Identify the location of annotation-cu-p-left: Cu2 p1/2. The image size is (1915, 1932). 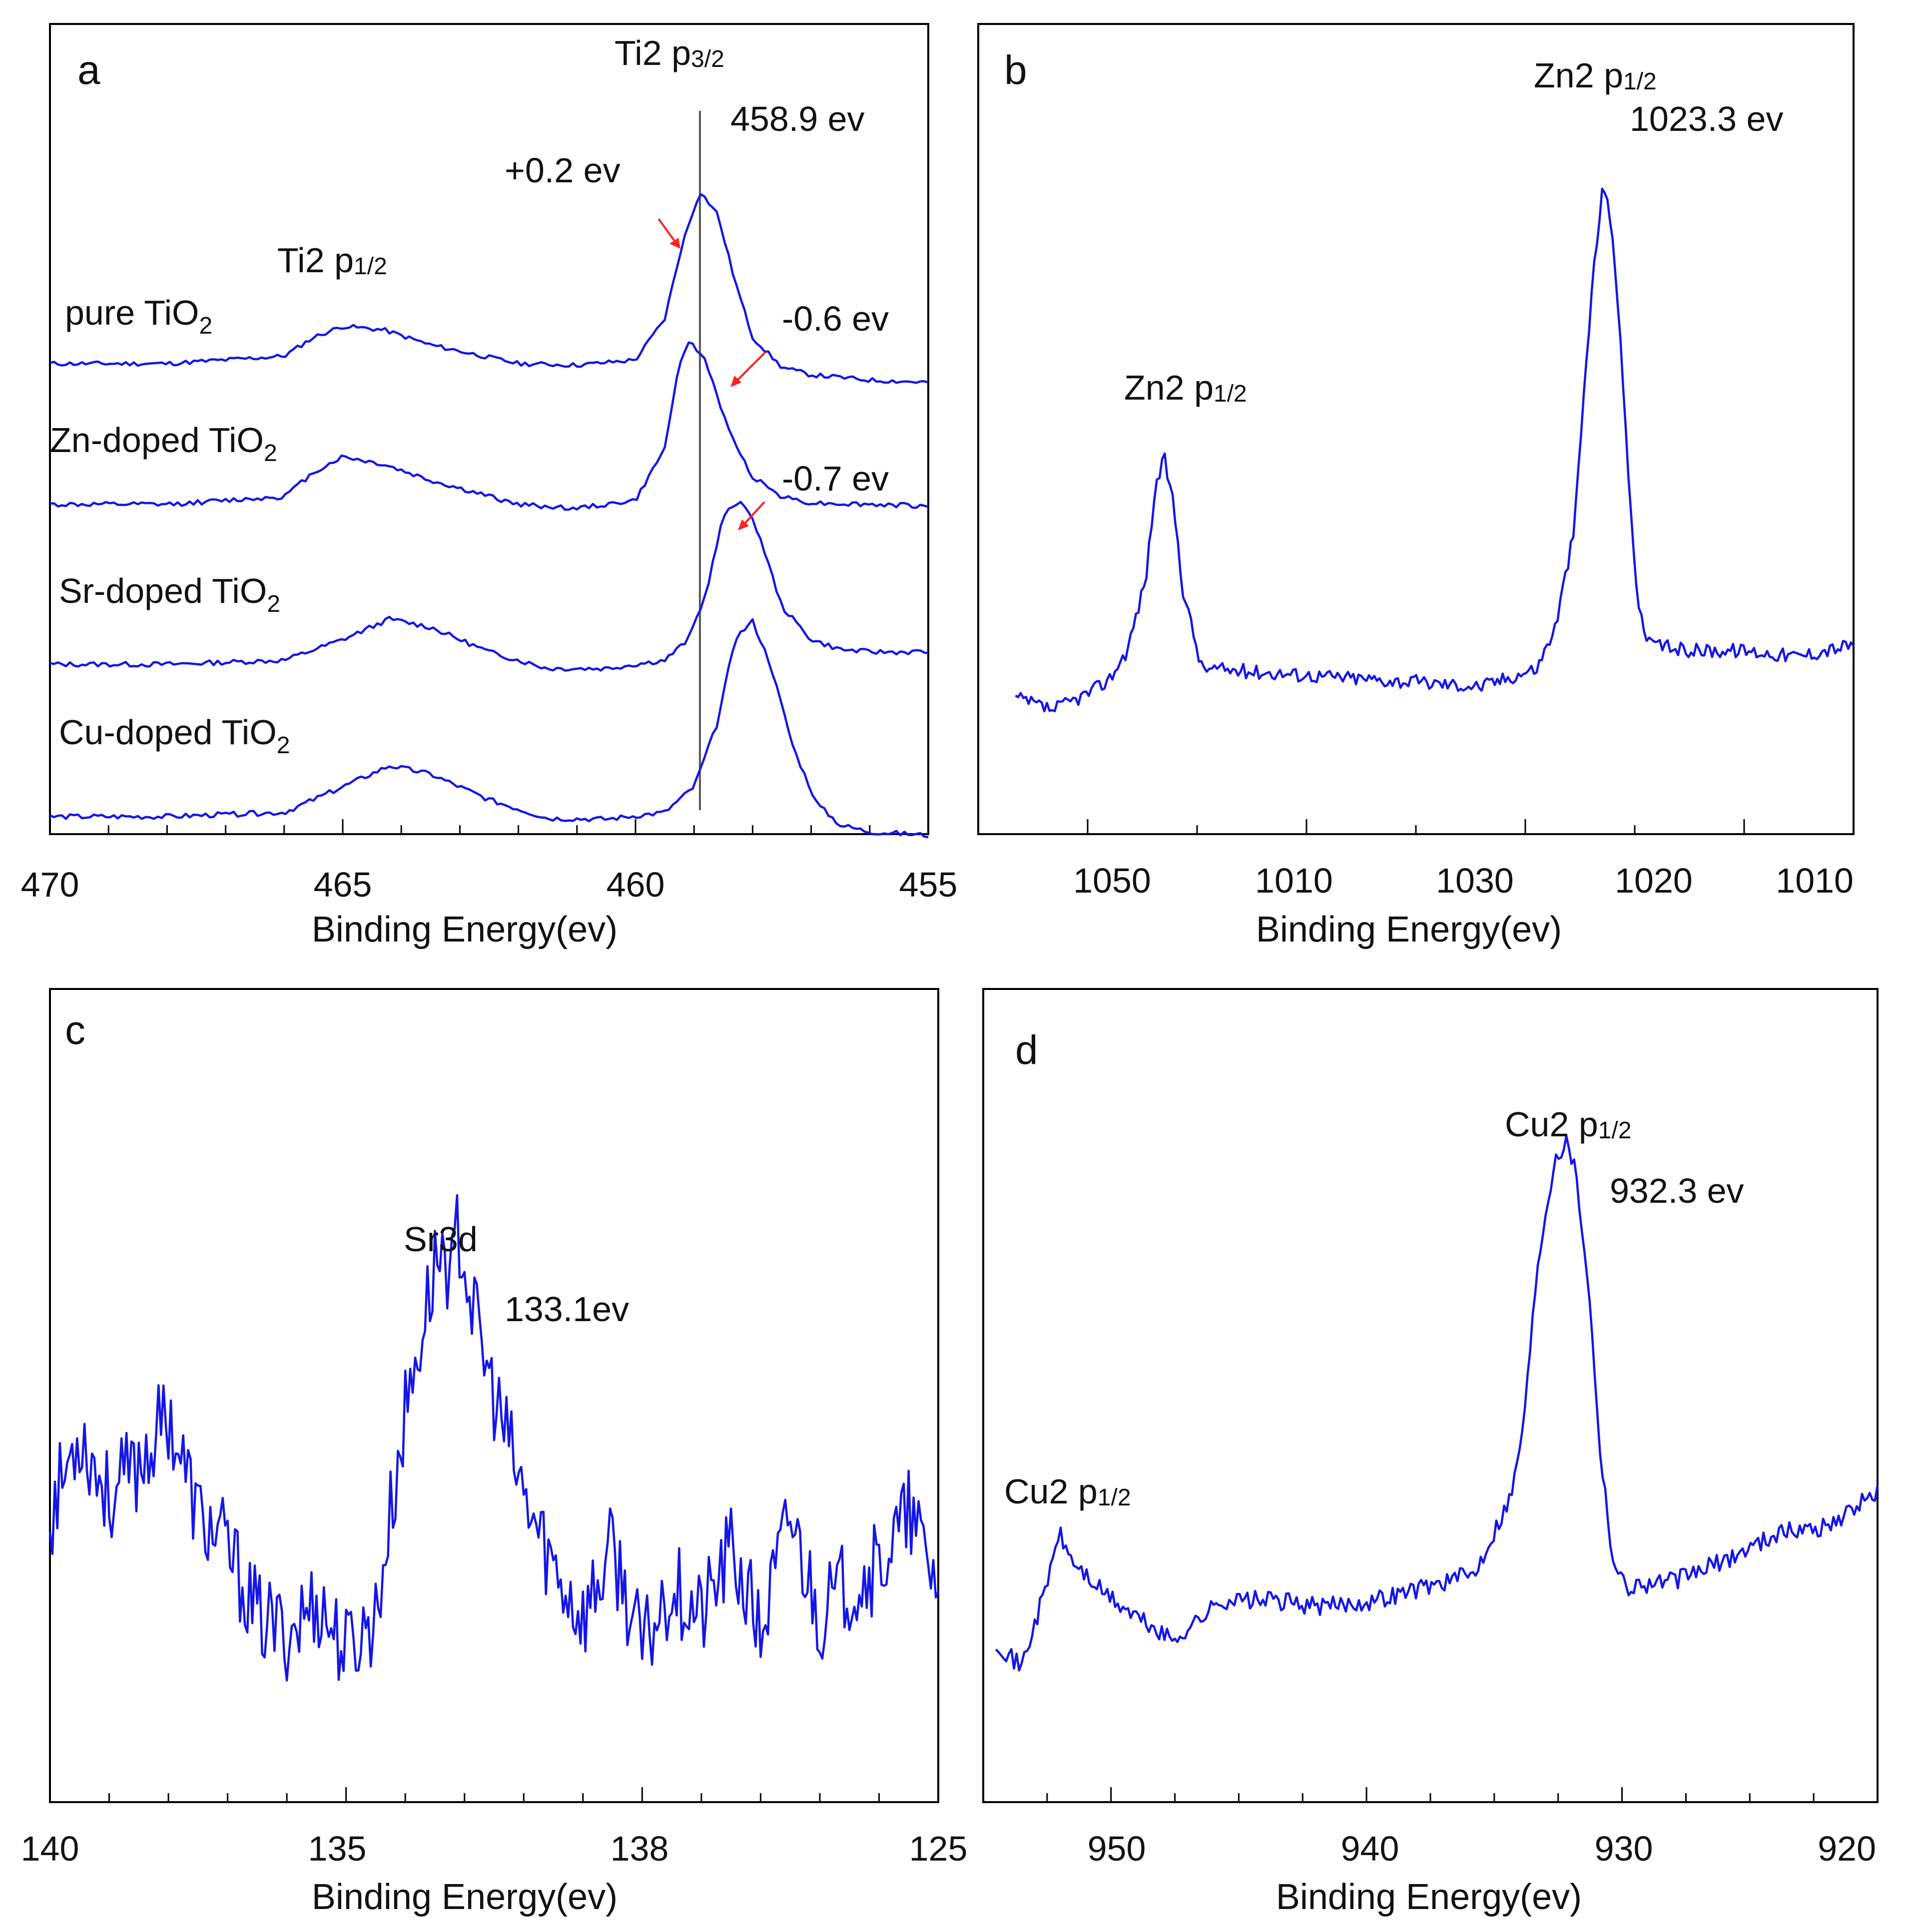
(1067, 1491).